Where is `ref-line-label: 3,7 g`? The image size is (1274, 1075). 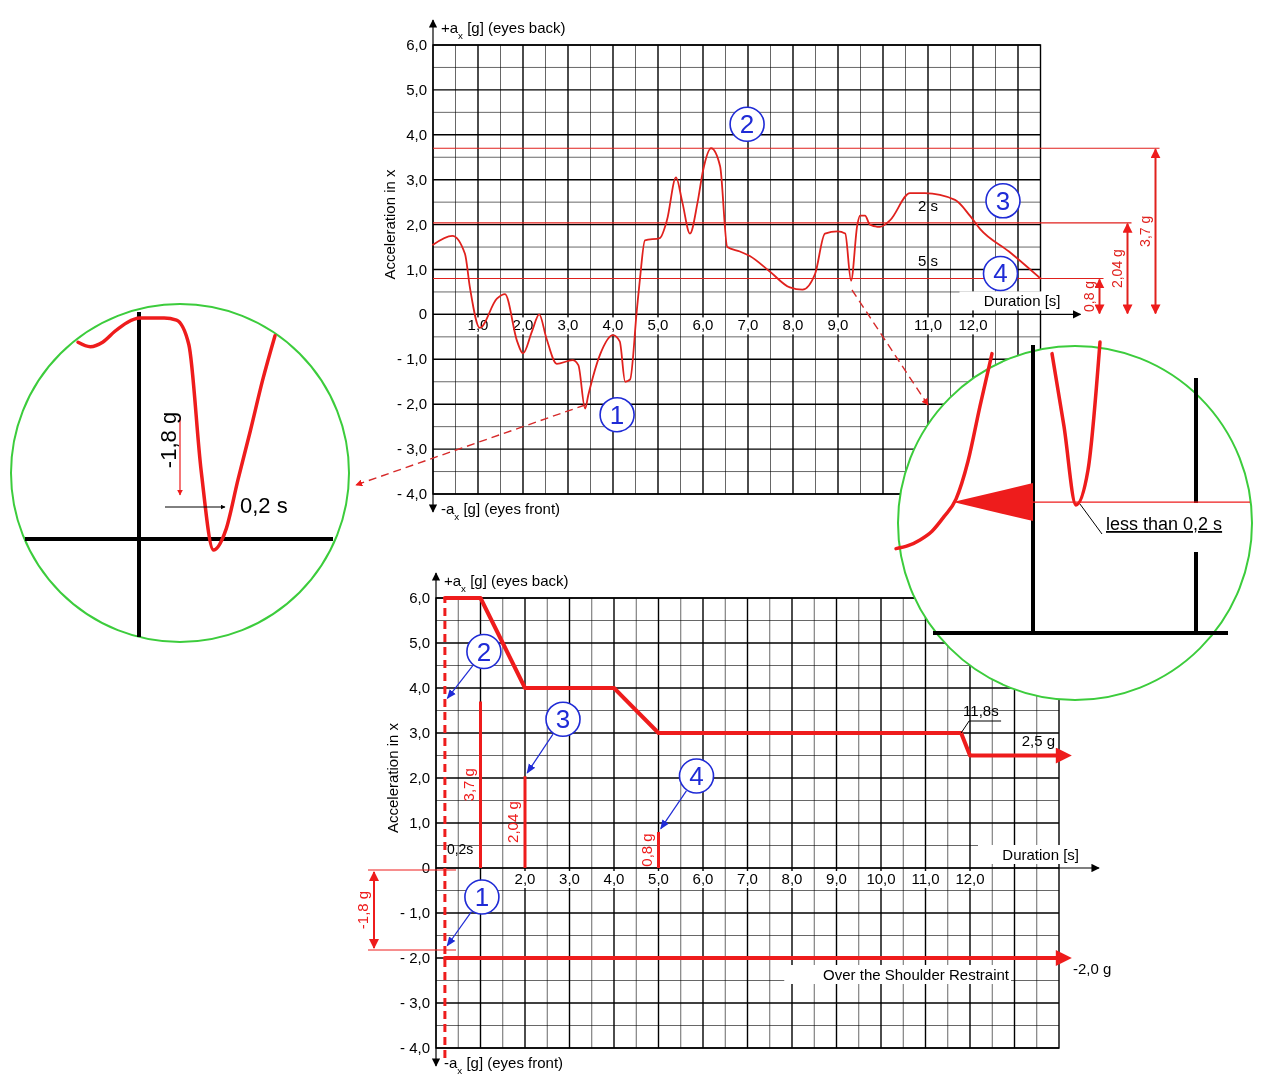 ref-line-label: 3,7 g is located at coordinates (1144, 231).